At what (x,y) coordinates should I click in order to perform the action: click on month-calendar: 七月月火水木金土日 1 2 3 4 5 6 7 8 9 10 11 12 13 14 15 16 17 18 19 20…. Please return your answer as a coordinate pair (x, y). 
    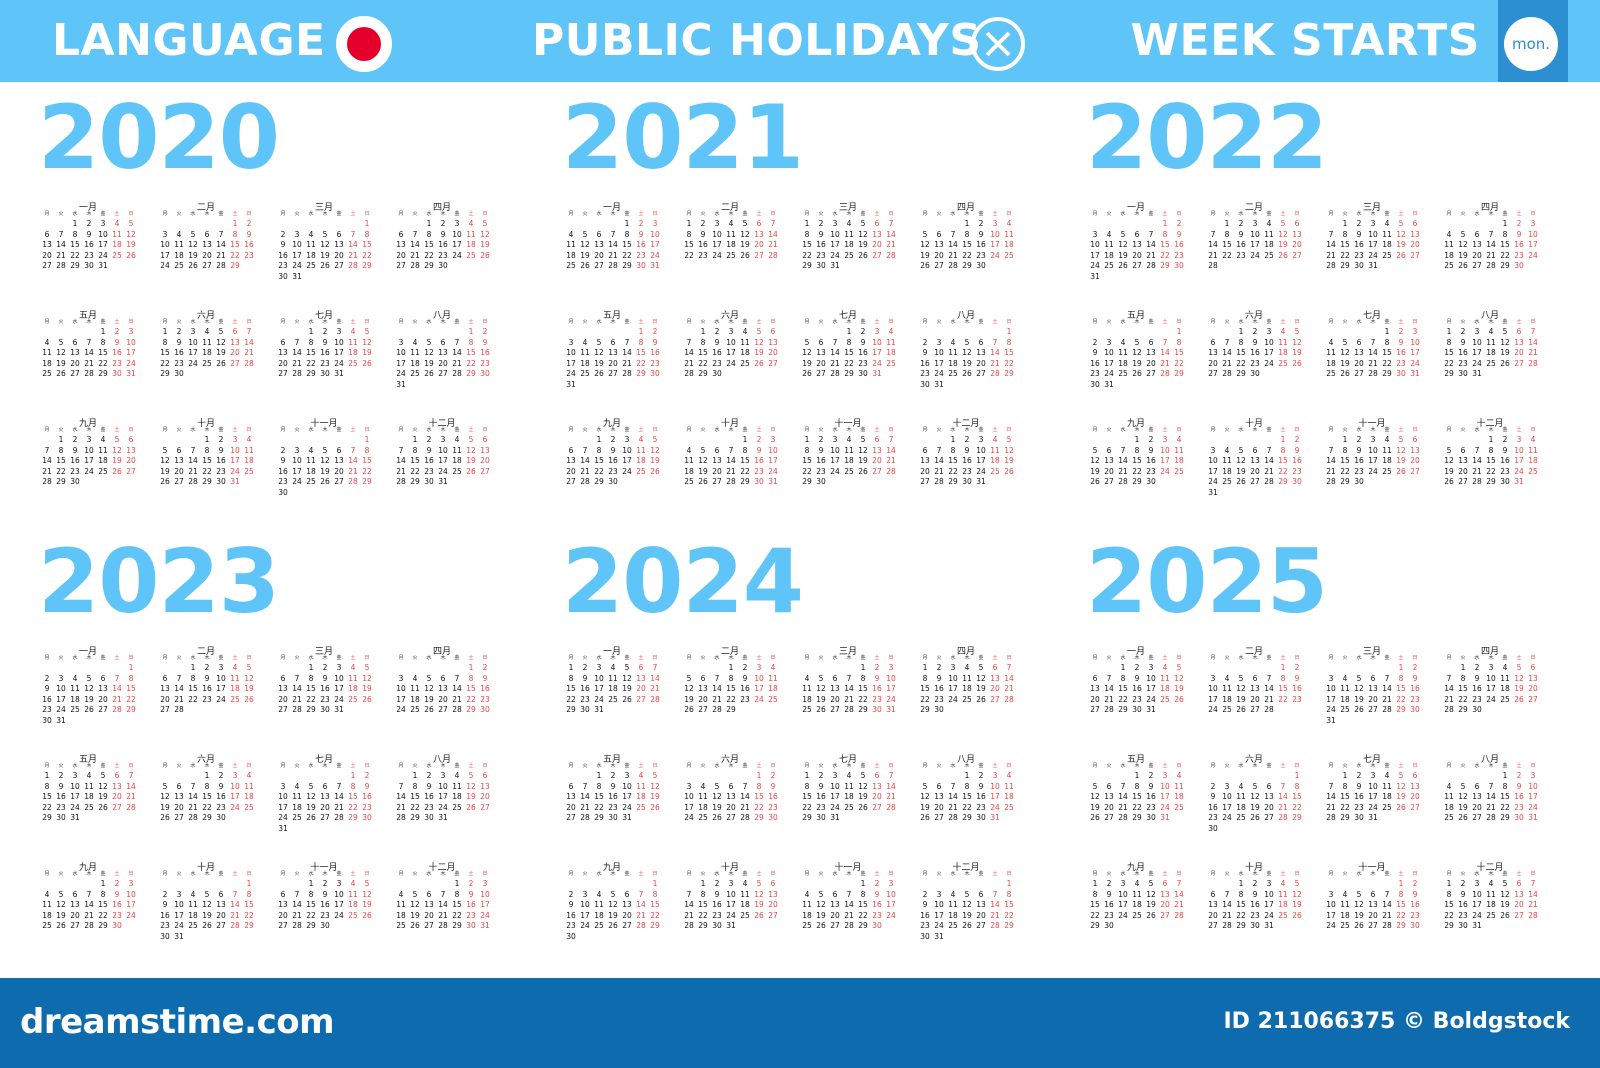
    Looking at the image, I should click on (1372, 353).